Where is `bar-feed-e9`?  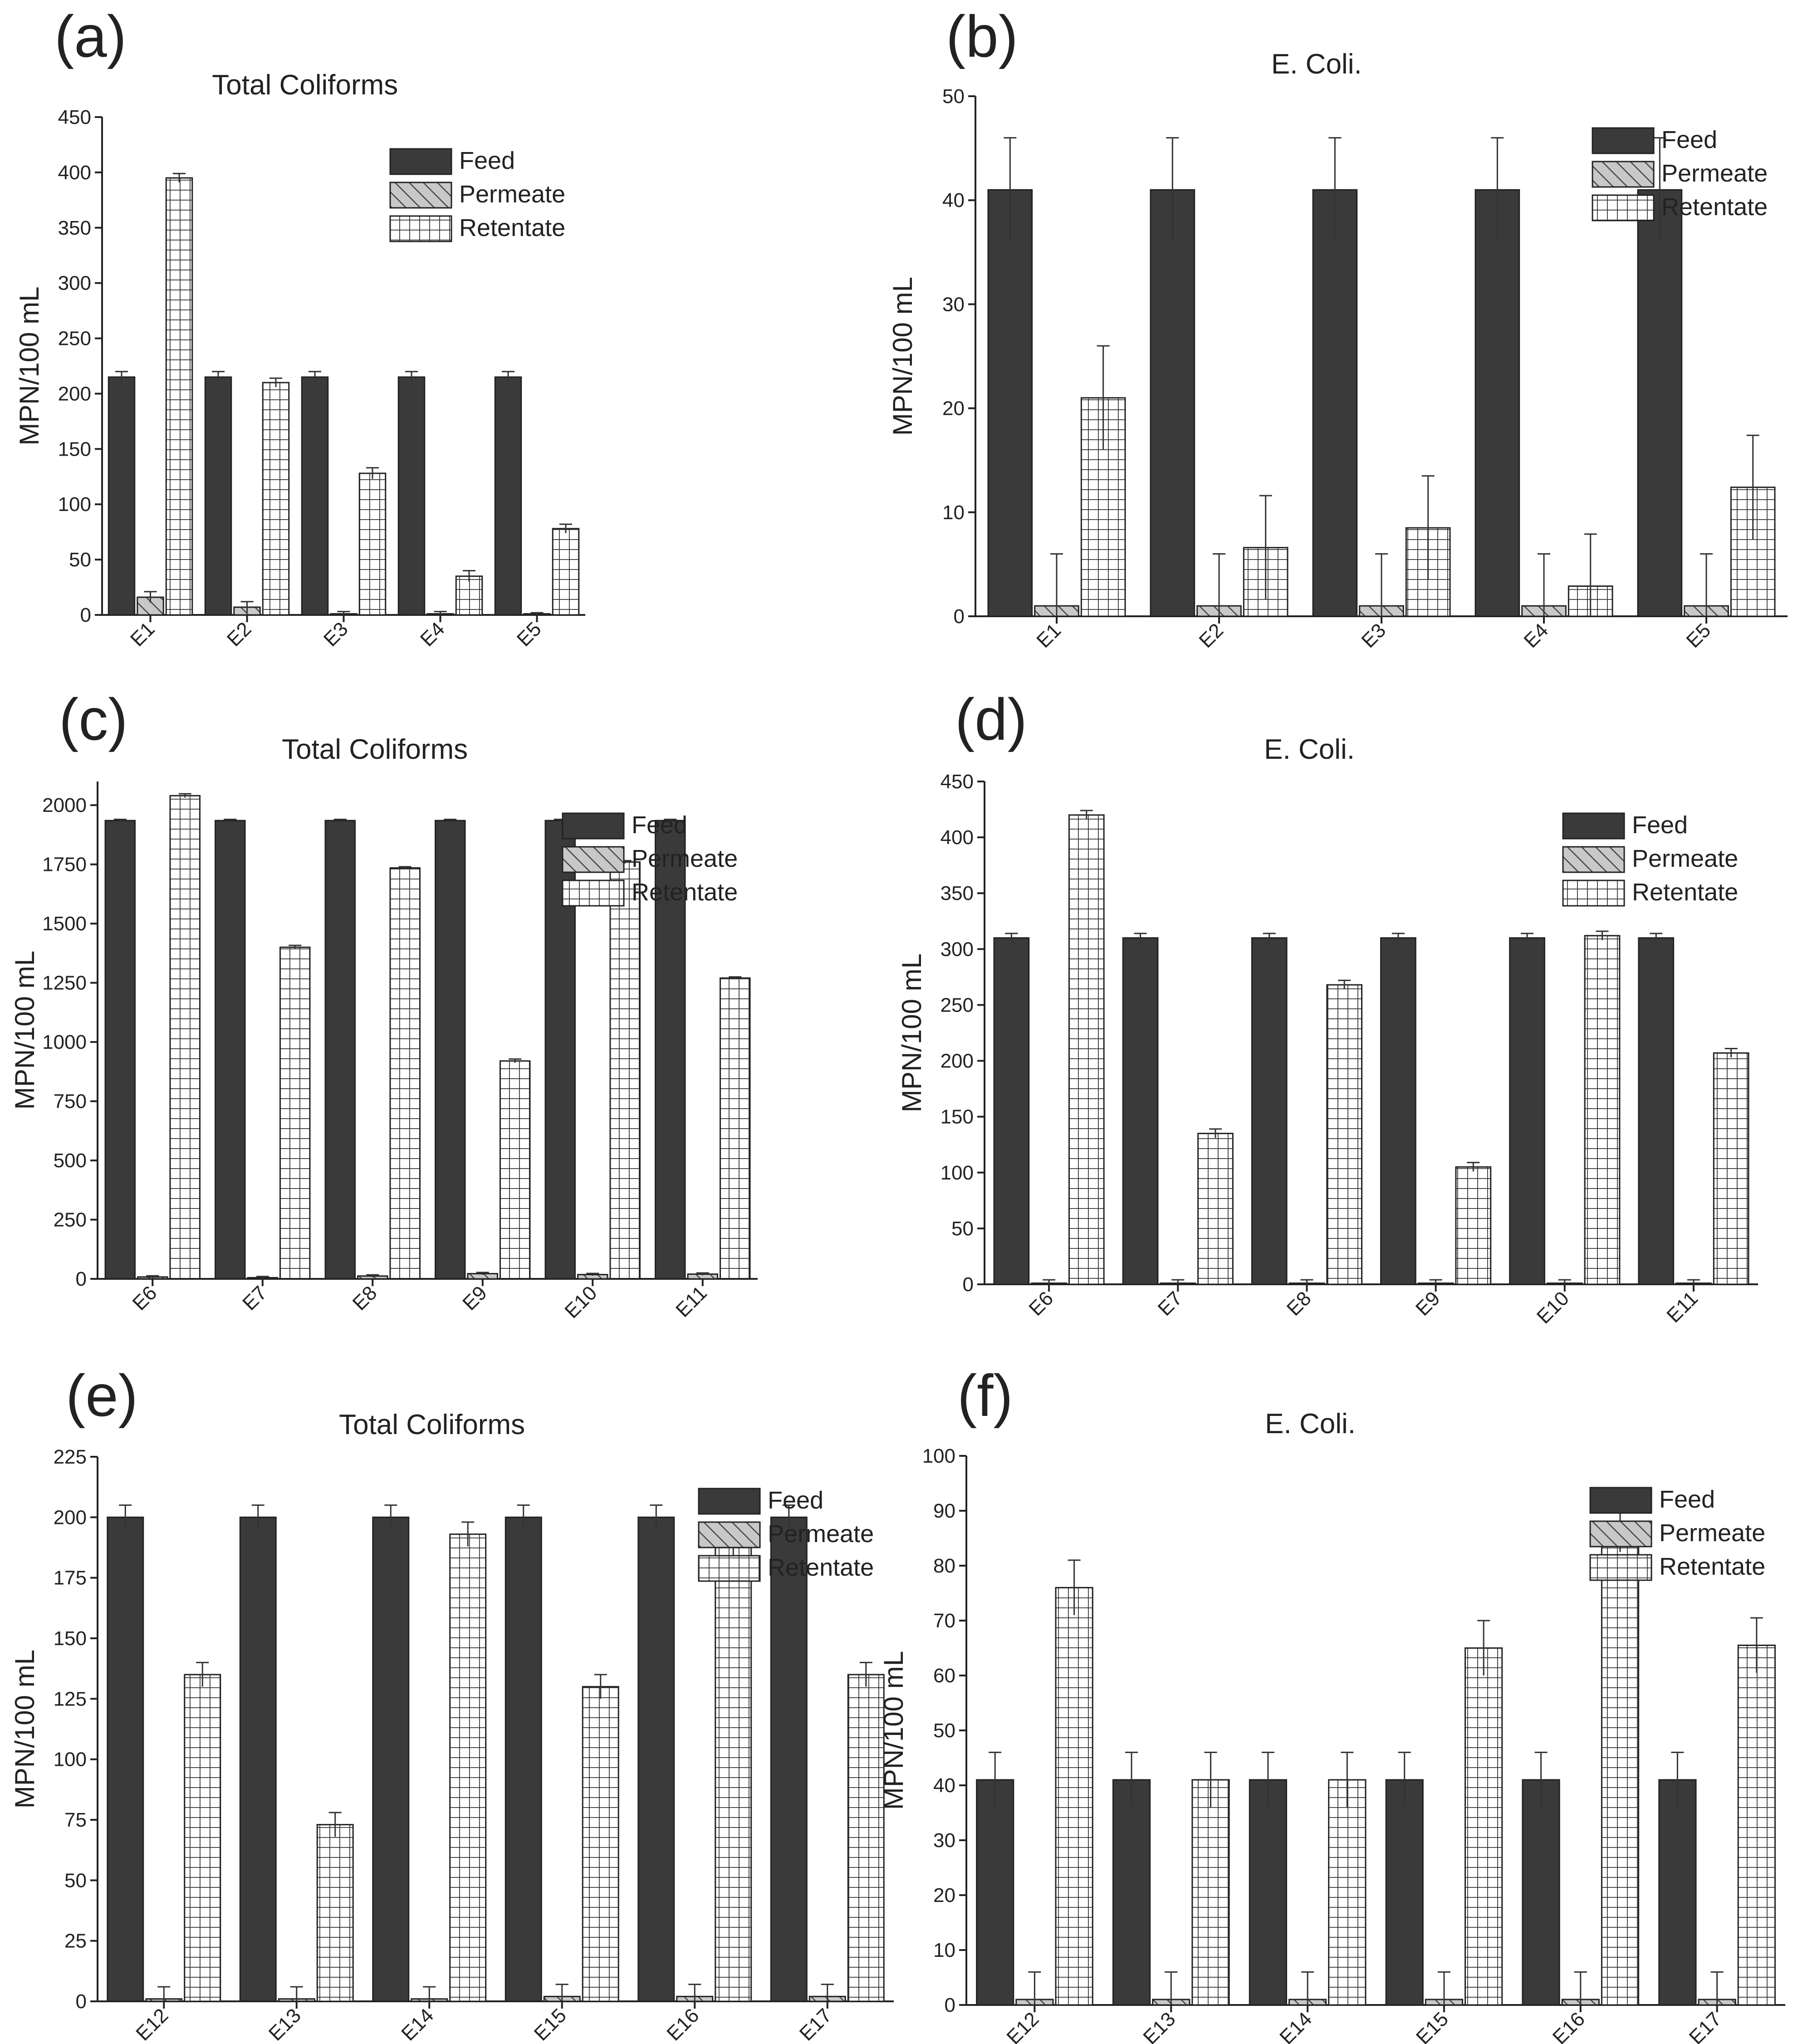 bar-feed-e9 is located at coordinates (450, 1050).